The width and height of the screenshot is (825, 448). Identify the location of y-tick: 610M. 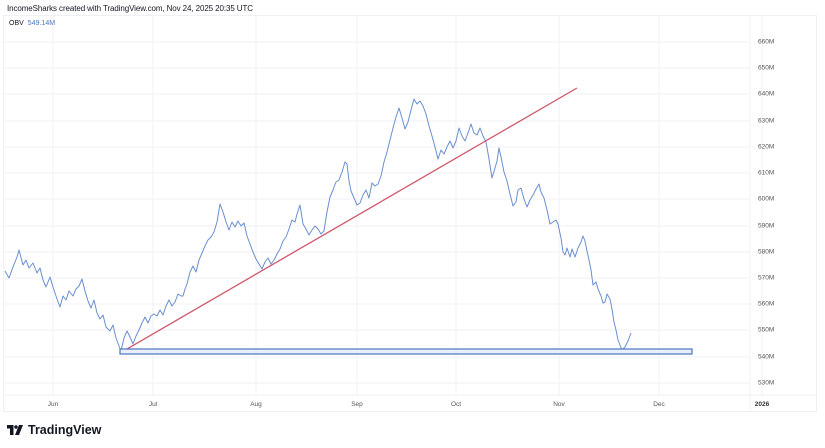
(766, 173).